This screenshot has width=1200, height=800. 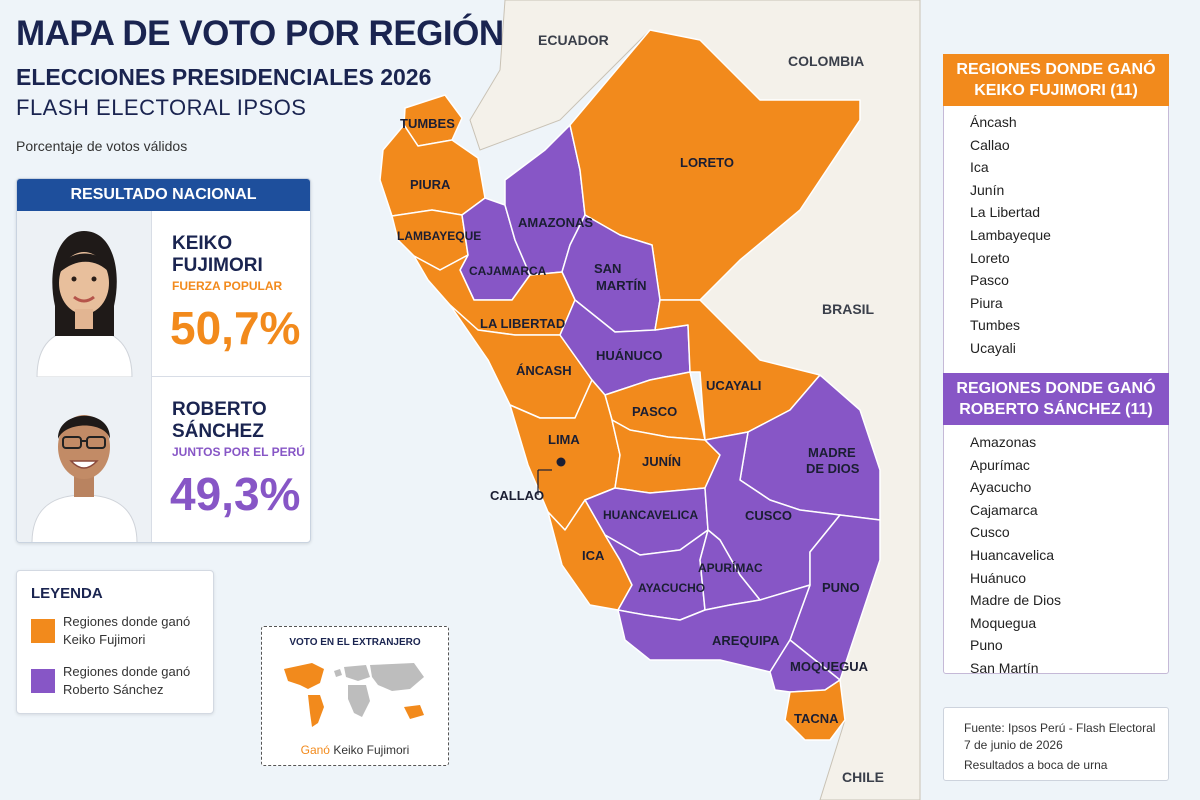 What do you see at coordinates (522, 323) in the screenshot?
I see `label-la-libertad: LA LIBERTAD` at bounding box center [522, 323].